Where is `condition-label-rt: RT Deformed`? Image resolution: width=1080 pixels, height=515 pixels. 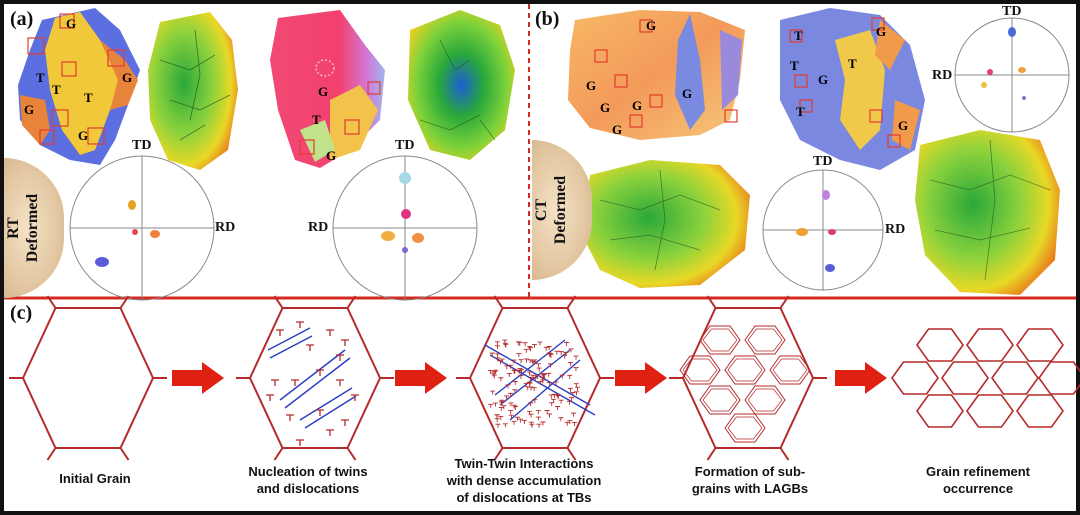
condition-label-rt: RT Deformed is located at coordinates (23, 228).